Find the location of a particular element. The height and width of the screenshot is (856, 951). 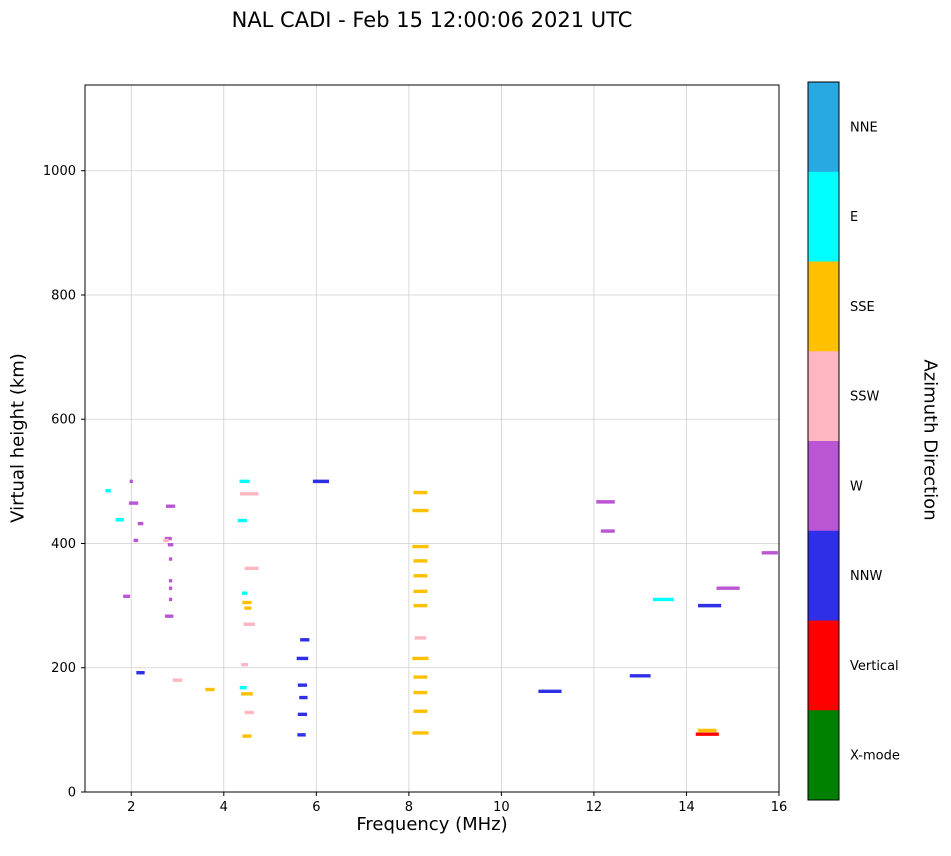

colorbar: NNE E SSE SSW W NNW Vertical X-mode is located at coordinates (853, 441).